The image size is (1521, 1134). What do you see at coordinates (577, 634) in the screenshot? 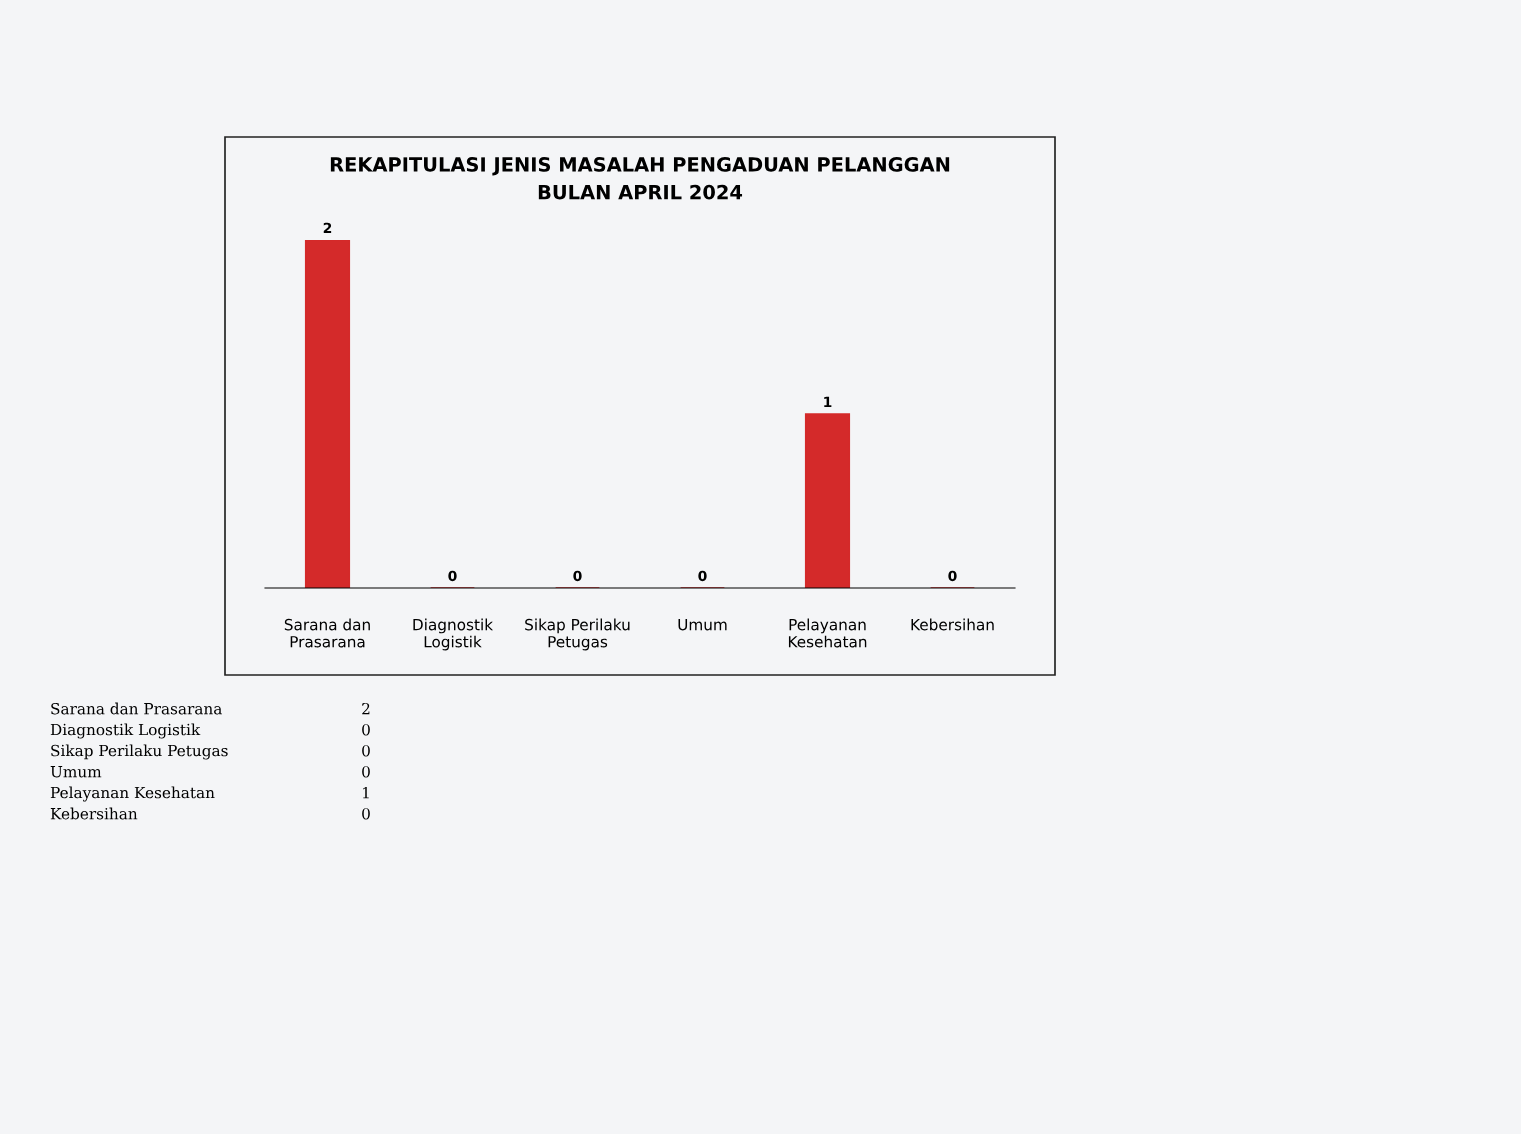
I see `x-tick-label: Sikap Perilaku Petugas` at bounding box center [577, 634].